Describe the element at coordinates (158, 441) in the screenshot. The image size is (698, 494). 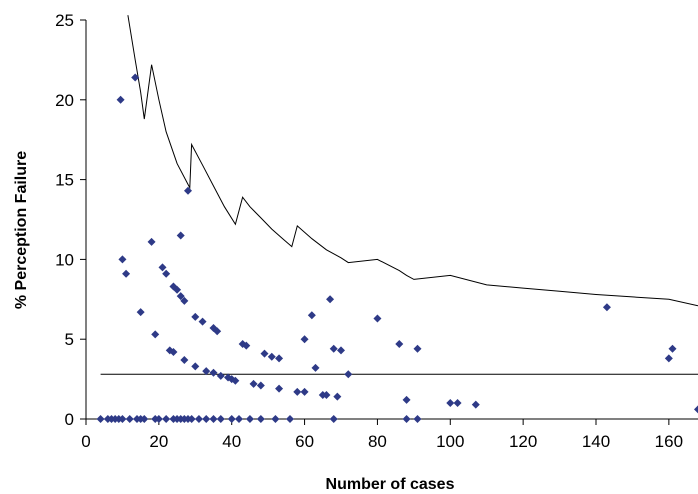
I see `x-tick-label: 20` at that location.